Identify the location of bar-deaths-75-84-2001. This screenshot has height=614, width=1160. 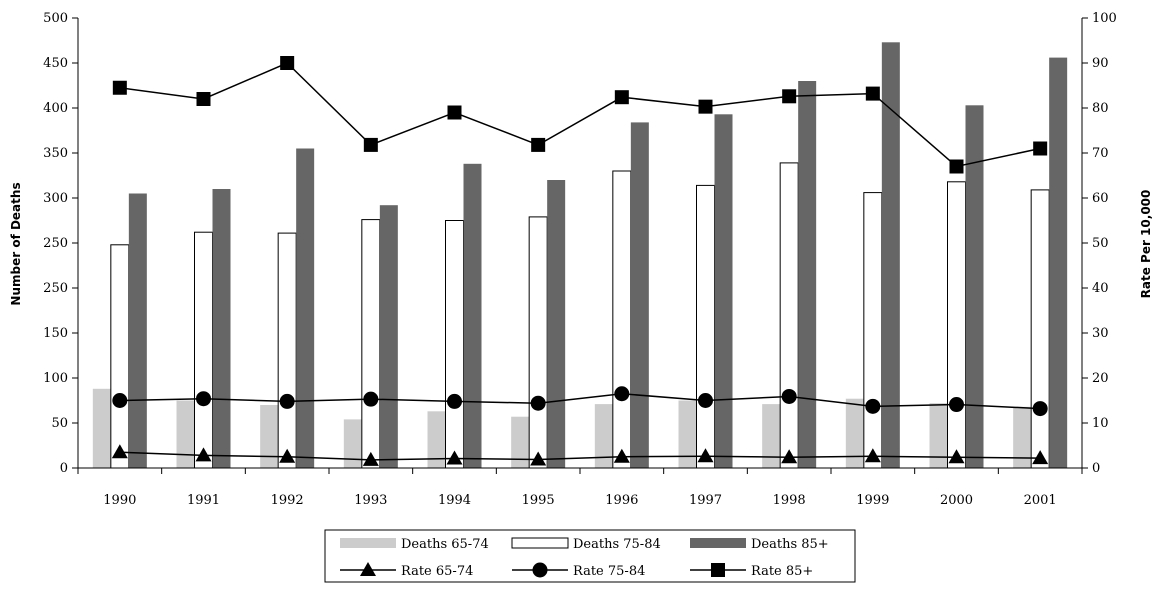
(1040, 329).